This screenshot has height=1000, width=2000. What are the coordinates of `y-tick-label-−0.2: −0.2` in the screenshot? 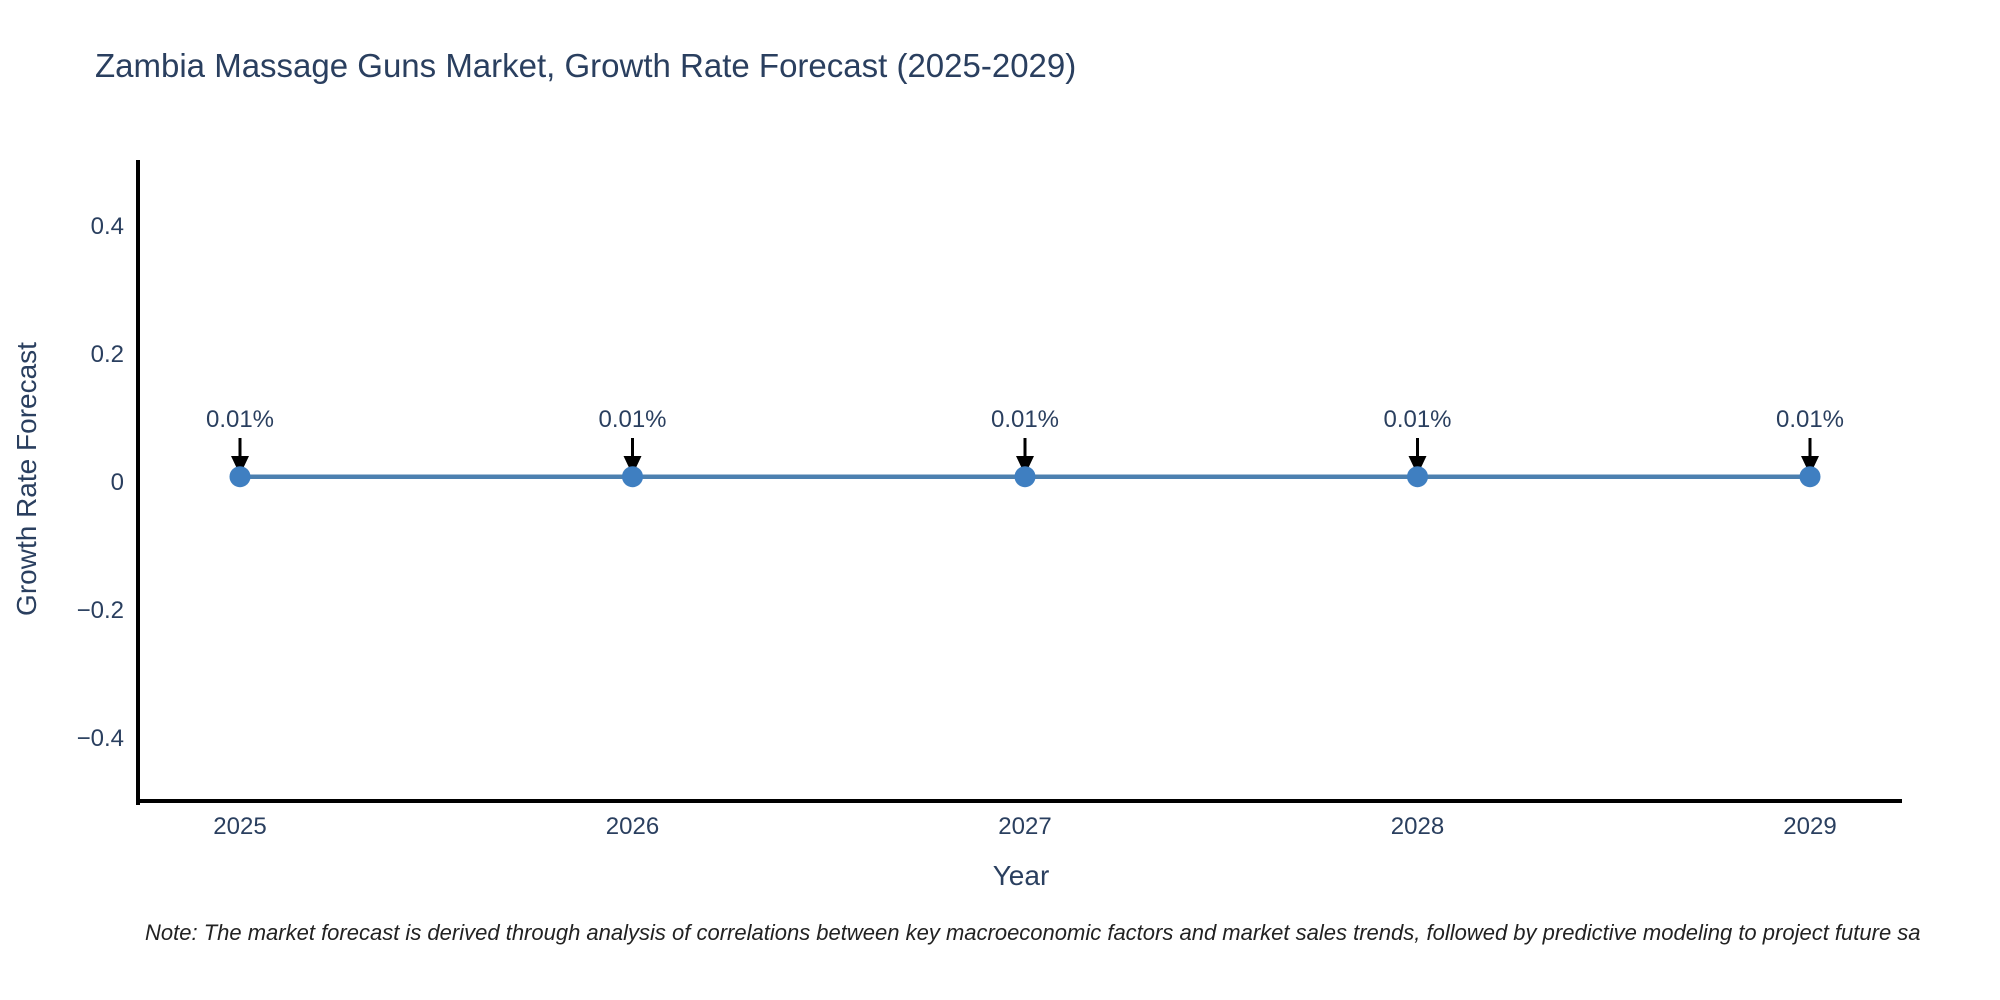 It's located at (100, 611).